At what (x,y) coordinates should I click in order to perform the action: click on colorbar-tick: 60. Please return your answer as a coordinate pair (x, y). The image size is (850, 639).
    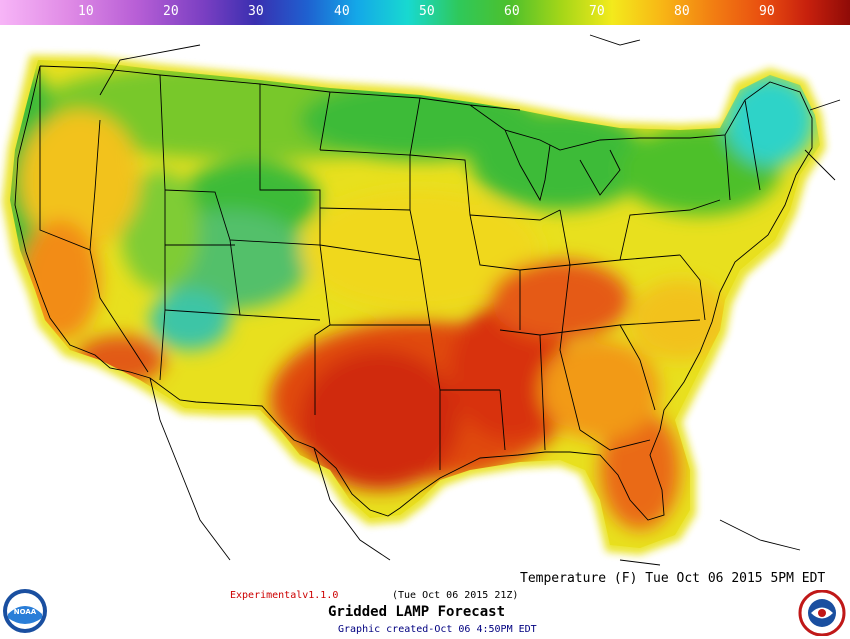
    Looking at the image, I should click on (512, 11).